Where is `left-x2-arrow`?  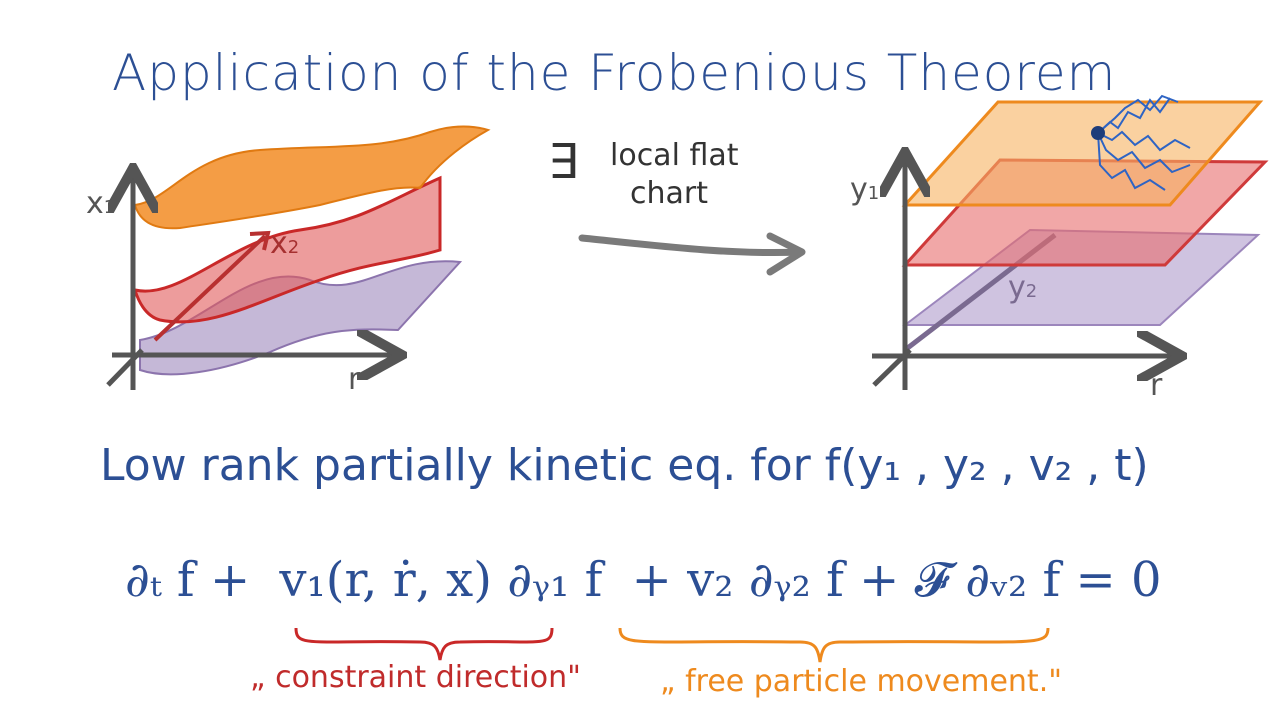 left-x2-arrow is located at coordinates (210, 288).